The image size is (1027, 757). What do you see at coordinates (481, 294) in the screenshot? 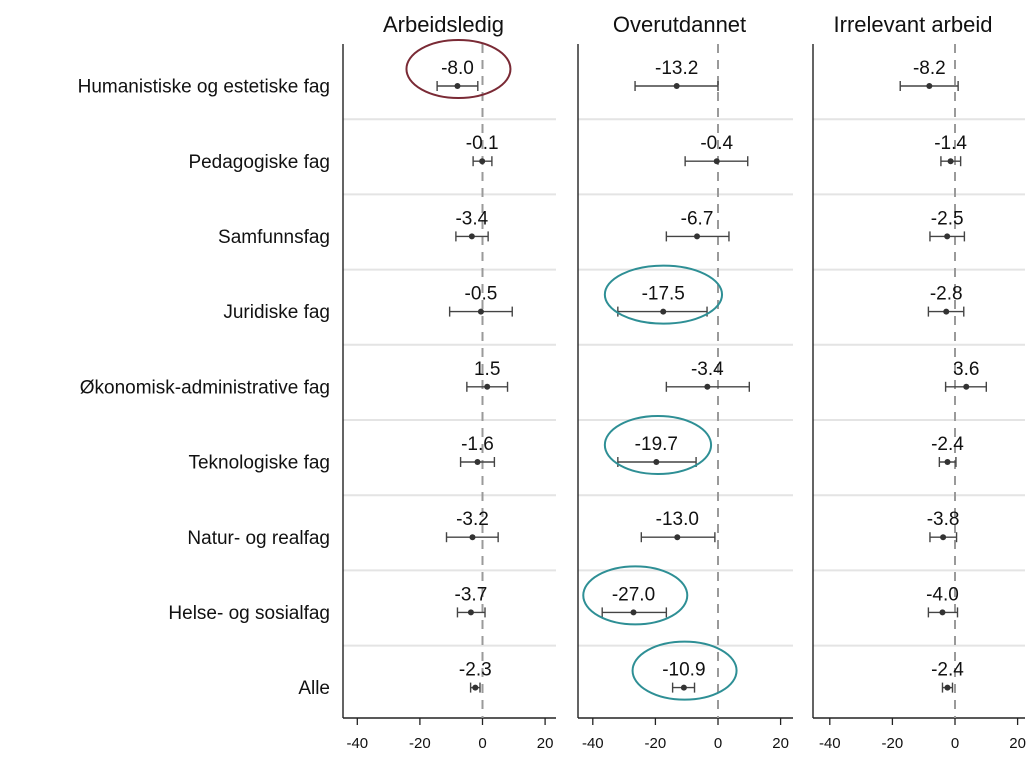
I see `value-label-0-3: -0.5` at bounding box center [481, 294].